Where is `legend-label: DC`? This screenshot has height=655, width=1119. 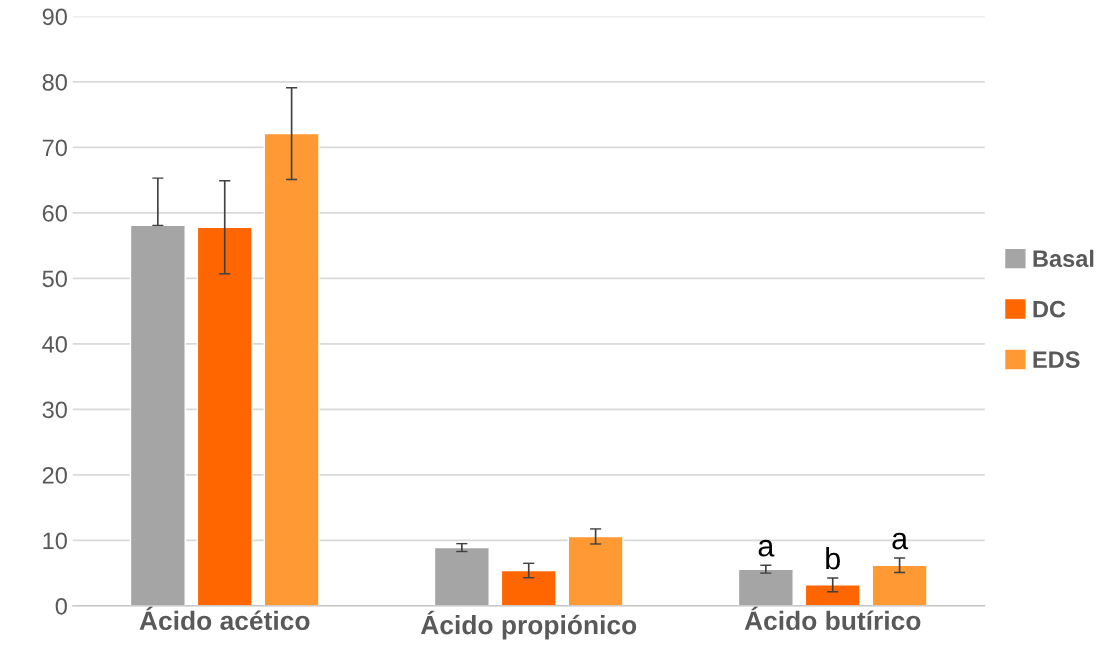
legend-label: DC is located at coordinates (1049, 309).